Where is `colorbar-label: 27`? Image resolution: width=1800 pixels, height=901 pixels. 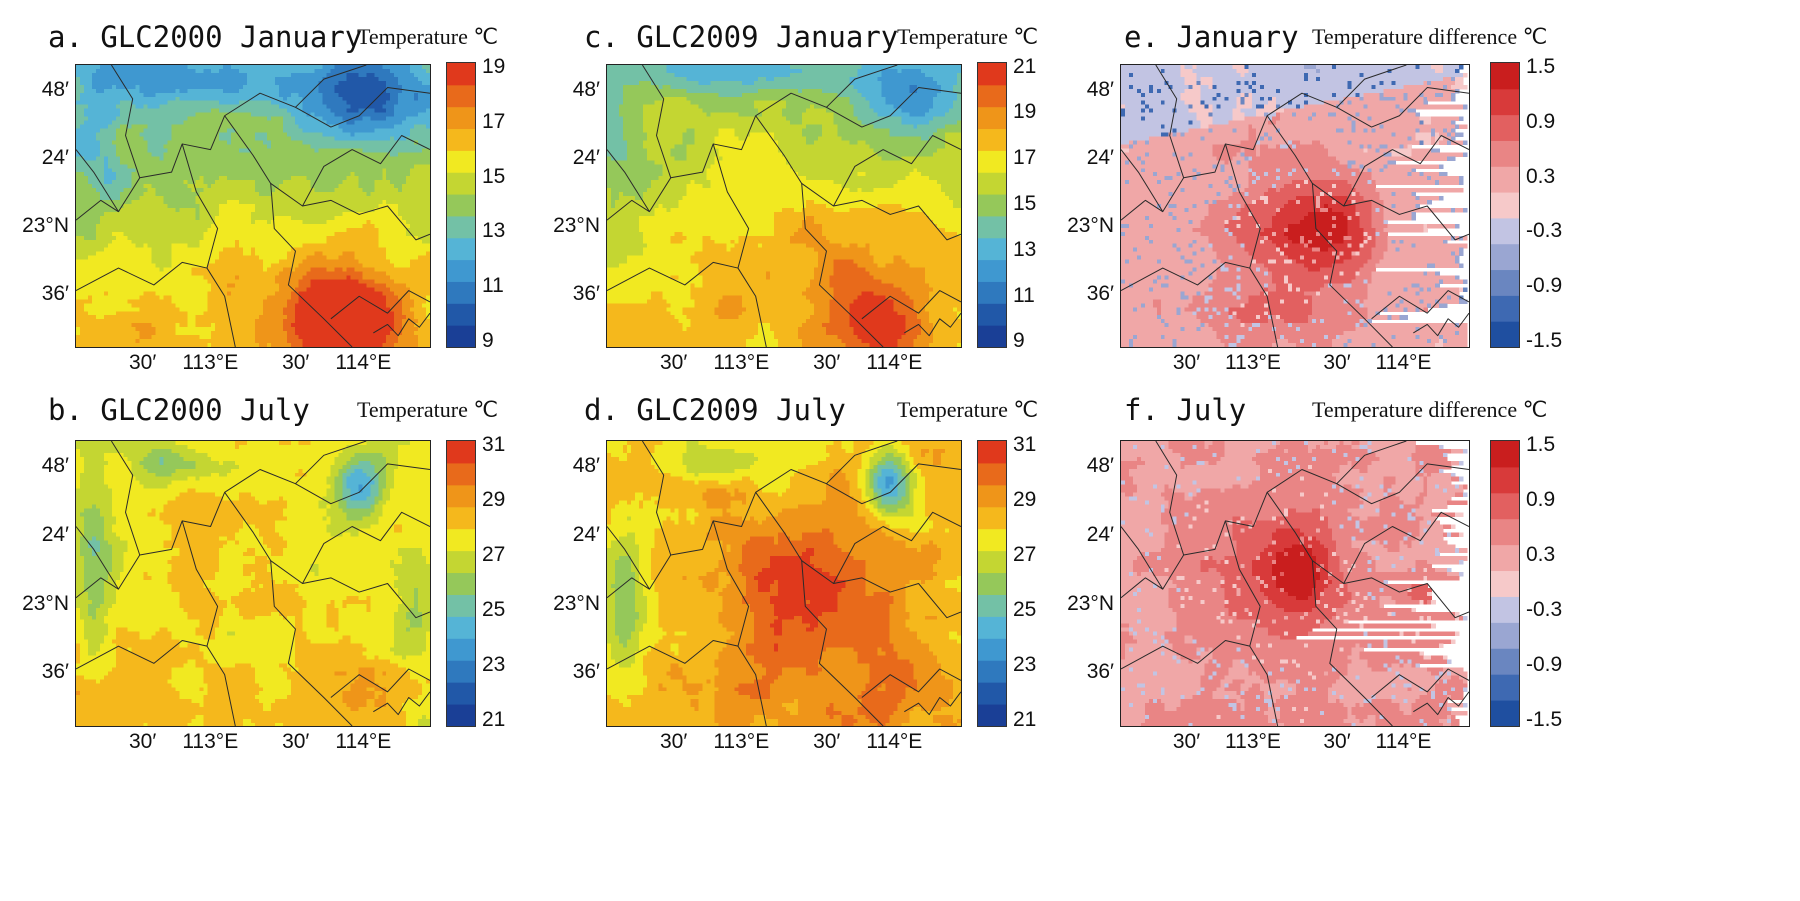 colorbar-label: 27 is located at coordinates (1025, 554).